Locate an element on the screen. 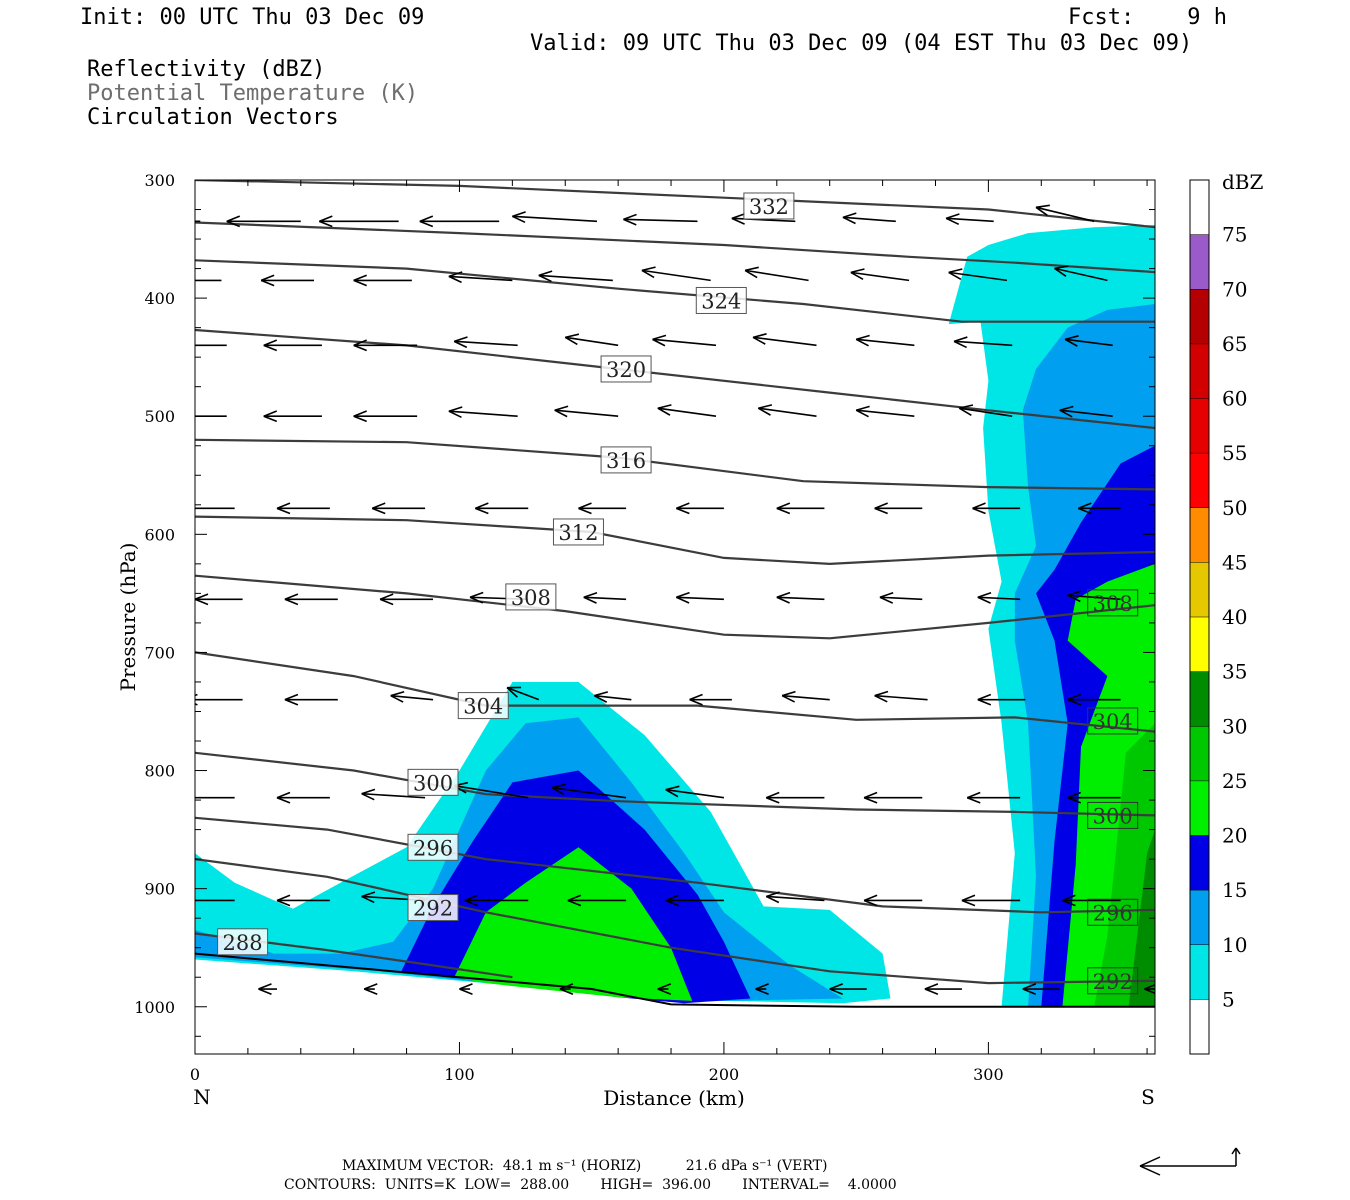  colorbar-label-45: 45 is located at coordinates (1234, 562).